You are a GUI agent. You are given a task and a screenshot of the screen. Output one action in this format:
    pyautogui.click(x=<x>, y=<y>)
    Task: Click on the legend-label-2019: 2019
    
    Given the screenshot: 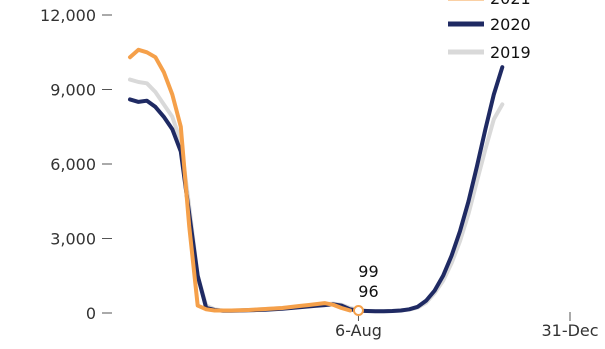 What is the action you would take?
    pyautogui.click(x=510, y=52)
    